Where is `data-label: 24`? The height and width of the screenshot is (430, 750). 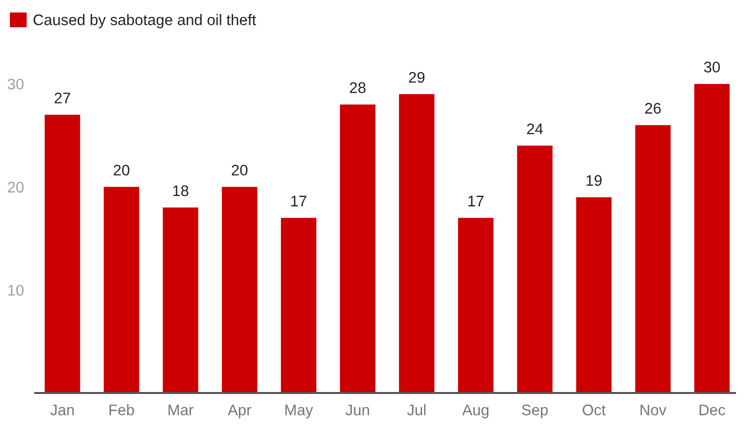 data-label: 24 is located at coordinates (535, 129).